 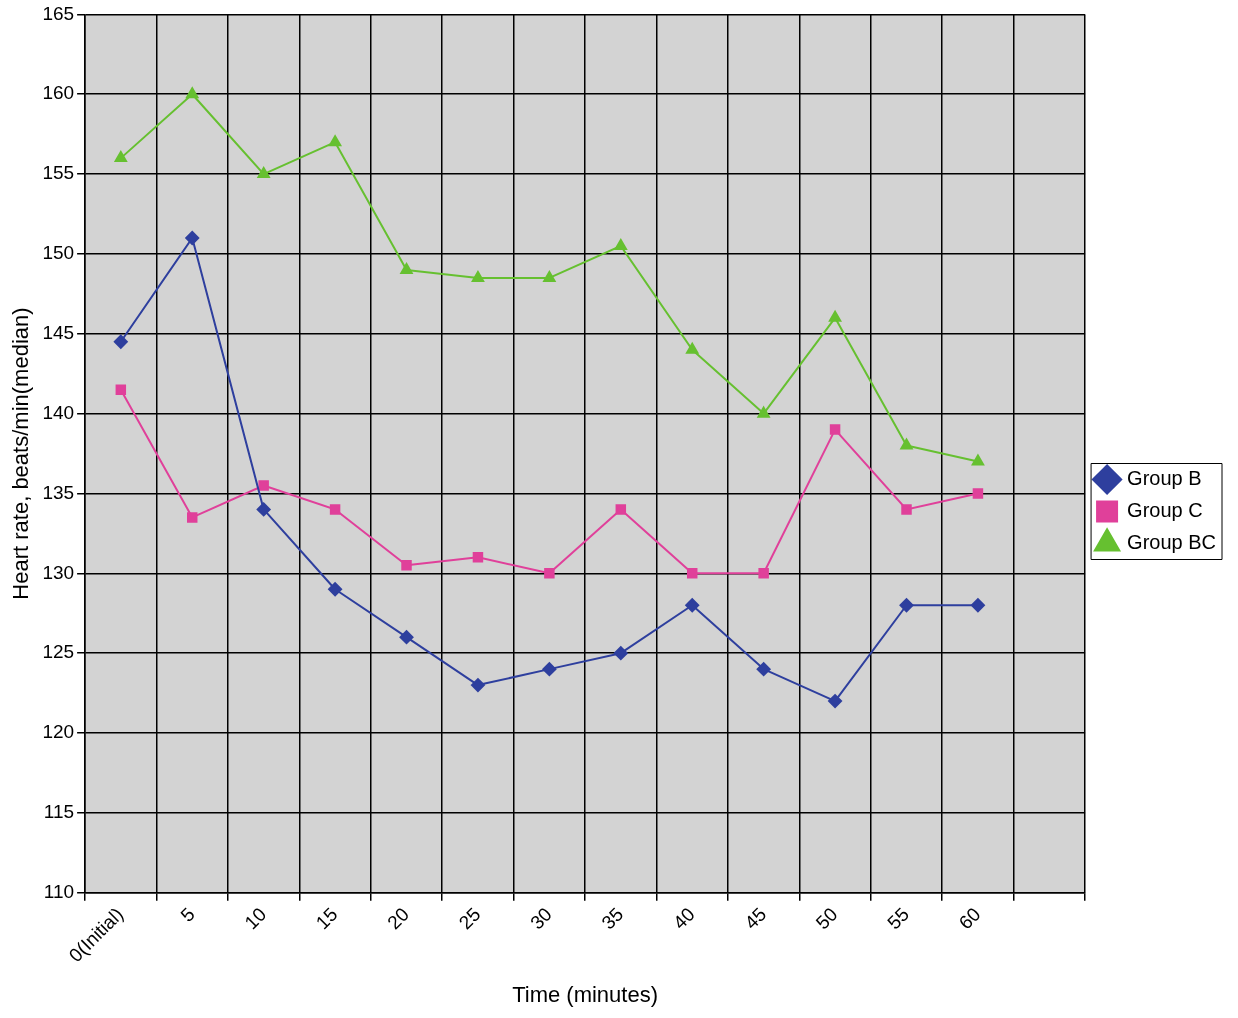 I want to click on y-tick-label: 140, so click(x=58, y=412).